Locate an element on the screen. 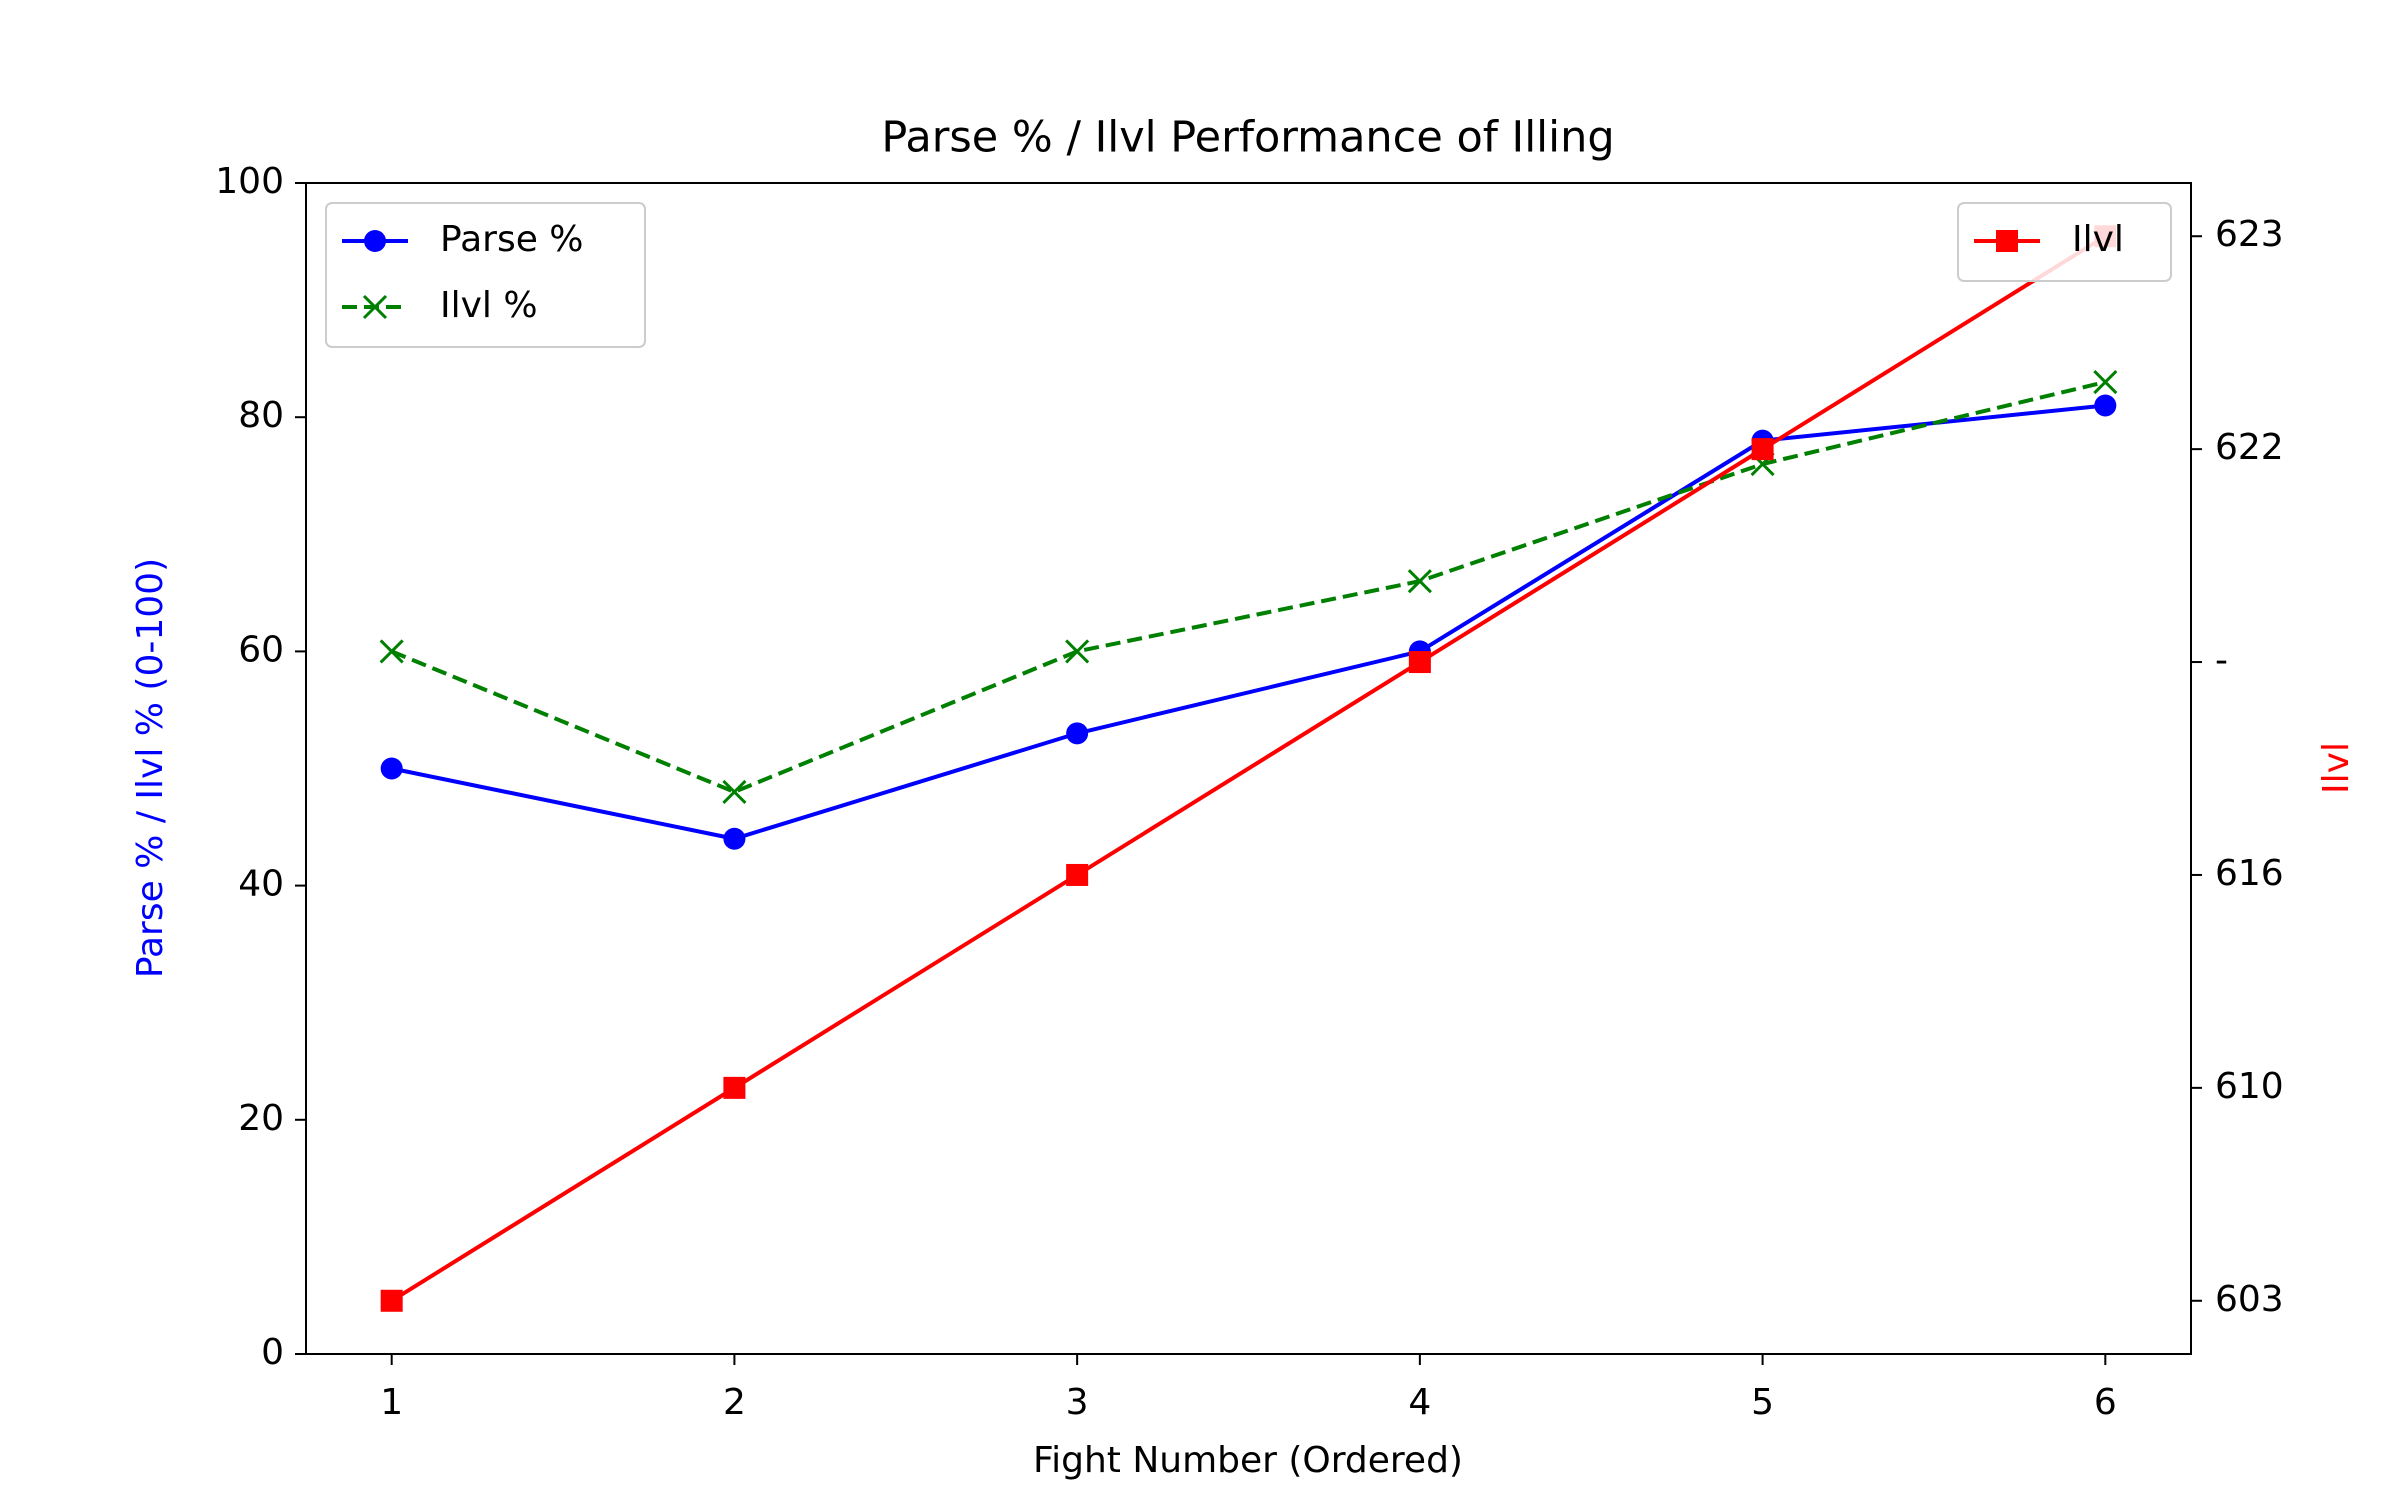 The height and width of the screenshot is (1500, 2400). x-tick-label: 2 is located at coordinates (734, 1402).